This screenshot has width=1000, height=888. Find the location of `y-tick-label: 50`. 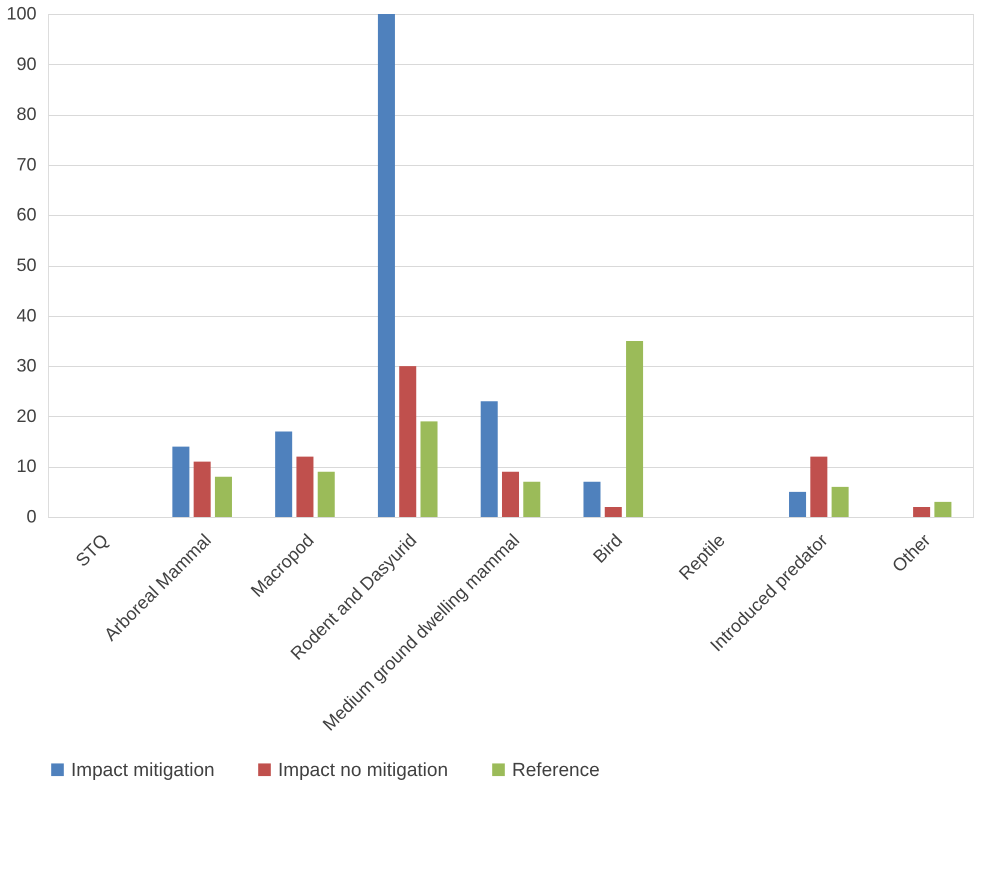

y-tick-label: 50 is located at coordinates (26, 265).